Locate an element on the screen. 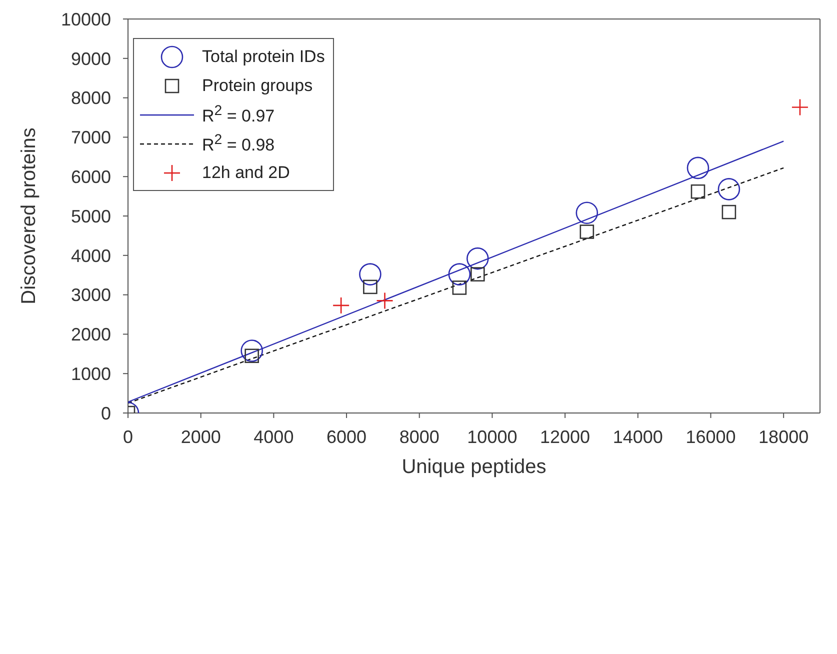 The width and height of the screenshot is (837, 654). x-tick-label: 12000 is located at coordinates (565, 436).